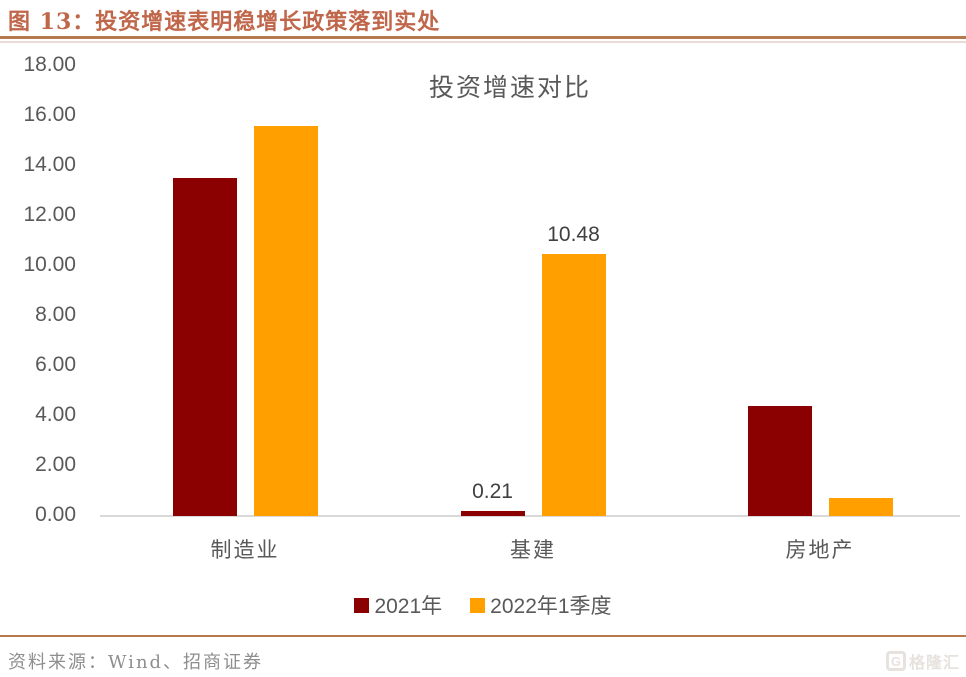  Describe the element at coordinates (136, 662) in the screenshot. I see `source-text: 资料来源：Wind、招商证券` at that location.